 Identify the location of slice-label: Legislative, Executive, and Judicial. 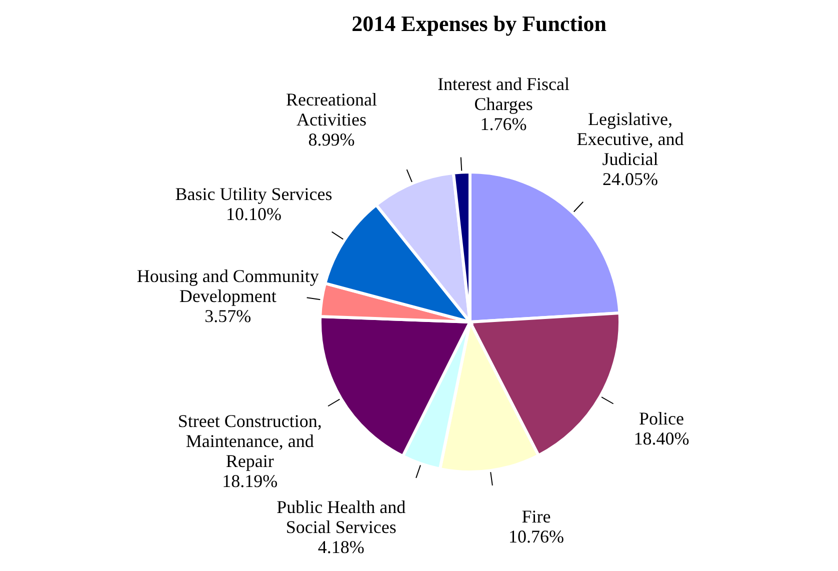
(630, 138).